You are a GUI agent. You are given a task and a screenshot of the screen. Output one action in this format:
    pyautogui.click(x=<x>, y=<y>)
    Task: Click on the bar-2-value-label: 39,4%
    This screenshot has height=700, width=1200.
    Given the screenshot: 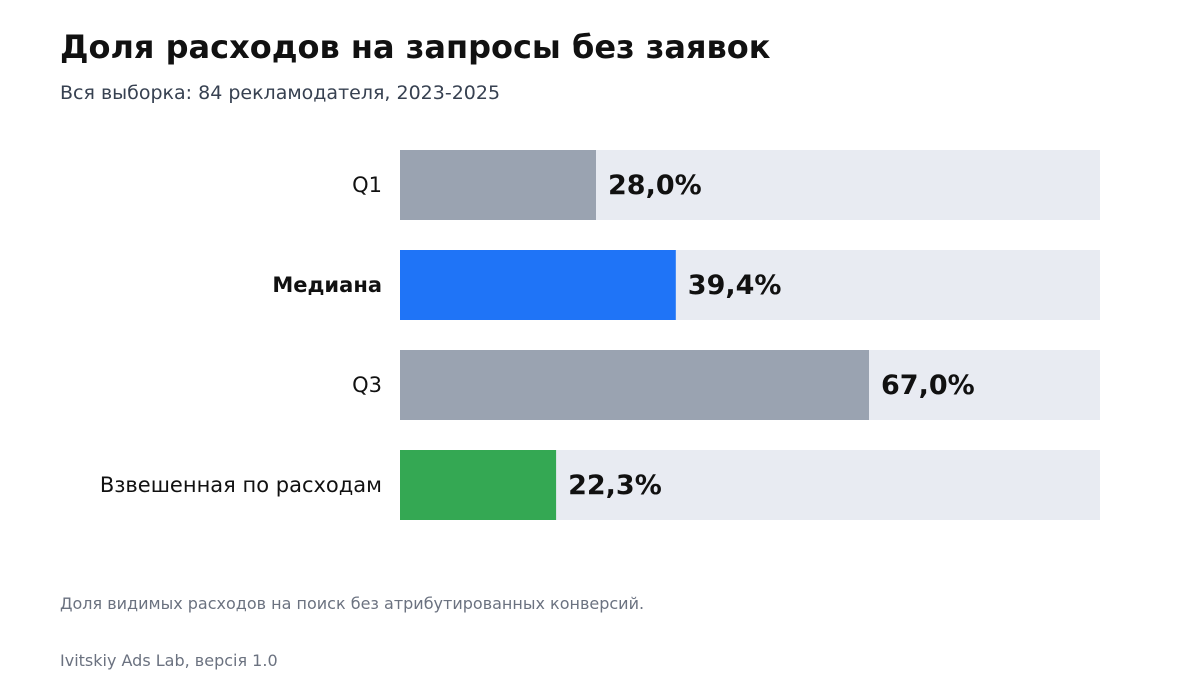 What is the action you would take?
    pyautogui.click(x=735, y=285)
    